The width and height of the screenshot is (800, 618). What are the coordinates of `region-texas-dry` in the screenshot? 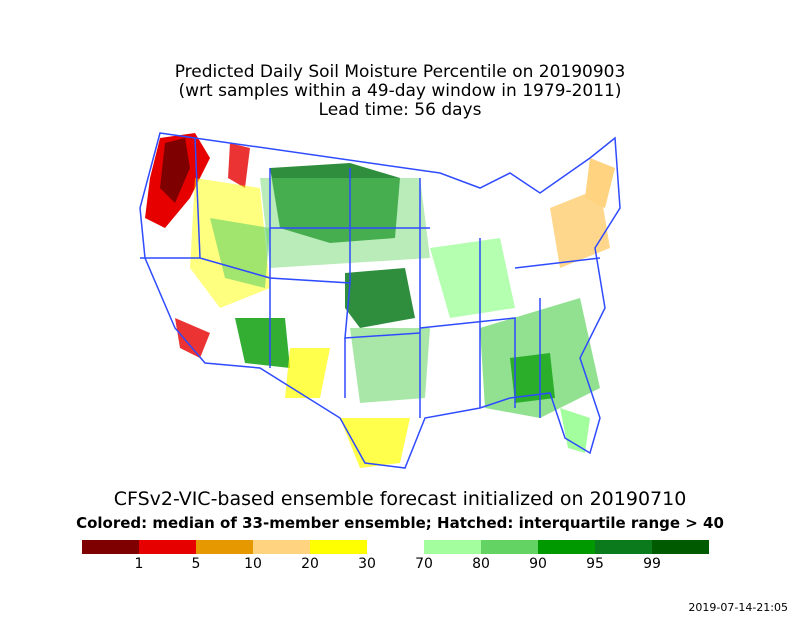 It's located at (375, 443).